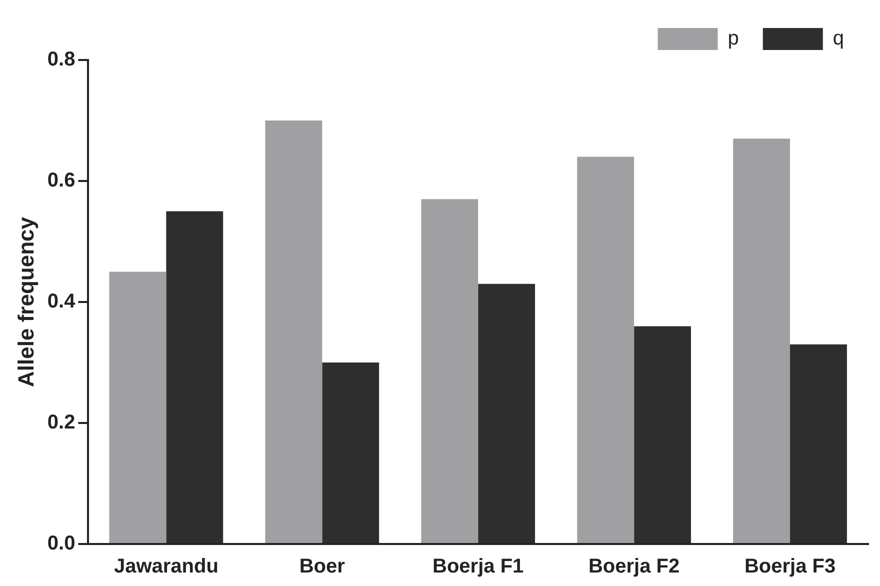  What do you see at coordinates (166, 567) in the screenshot?
I see `x-tick-label: Jawarandu` at bounding box center [166, 567].